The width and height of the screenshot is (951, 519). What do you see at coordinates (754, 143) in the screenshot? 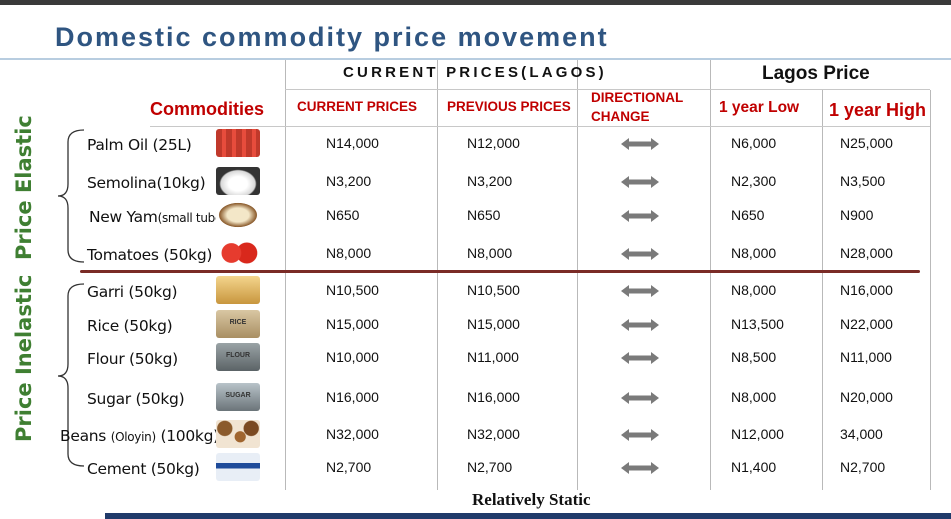
I see `year-low-cell: N6,000` at bounding box center [754, 143].